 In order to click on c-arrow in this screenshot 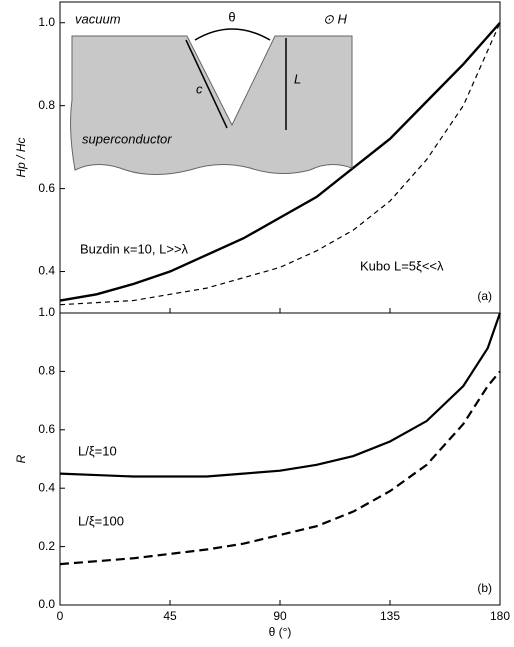, I will do `click(206, 84)`.